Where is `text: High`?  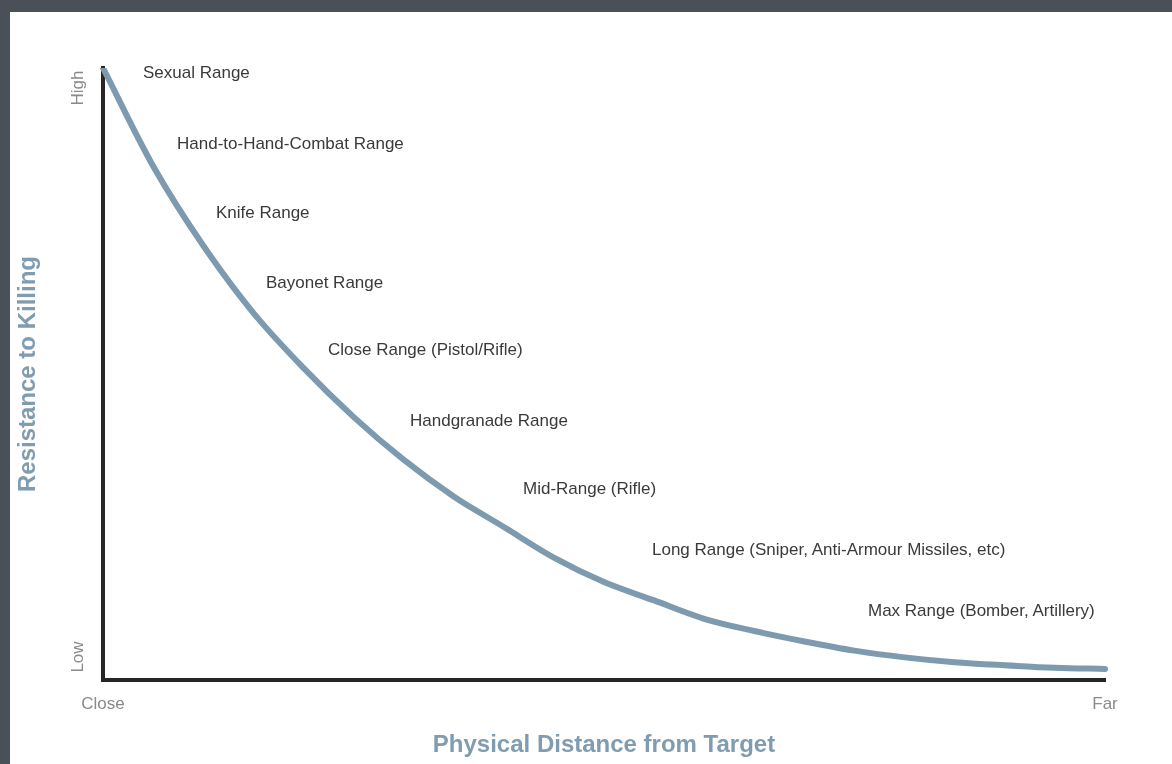
text: High is located at coordinates (78, 88).